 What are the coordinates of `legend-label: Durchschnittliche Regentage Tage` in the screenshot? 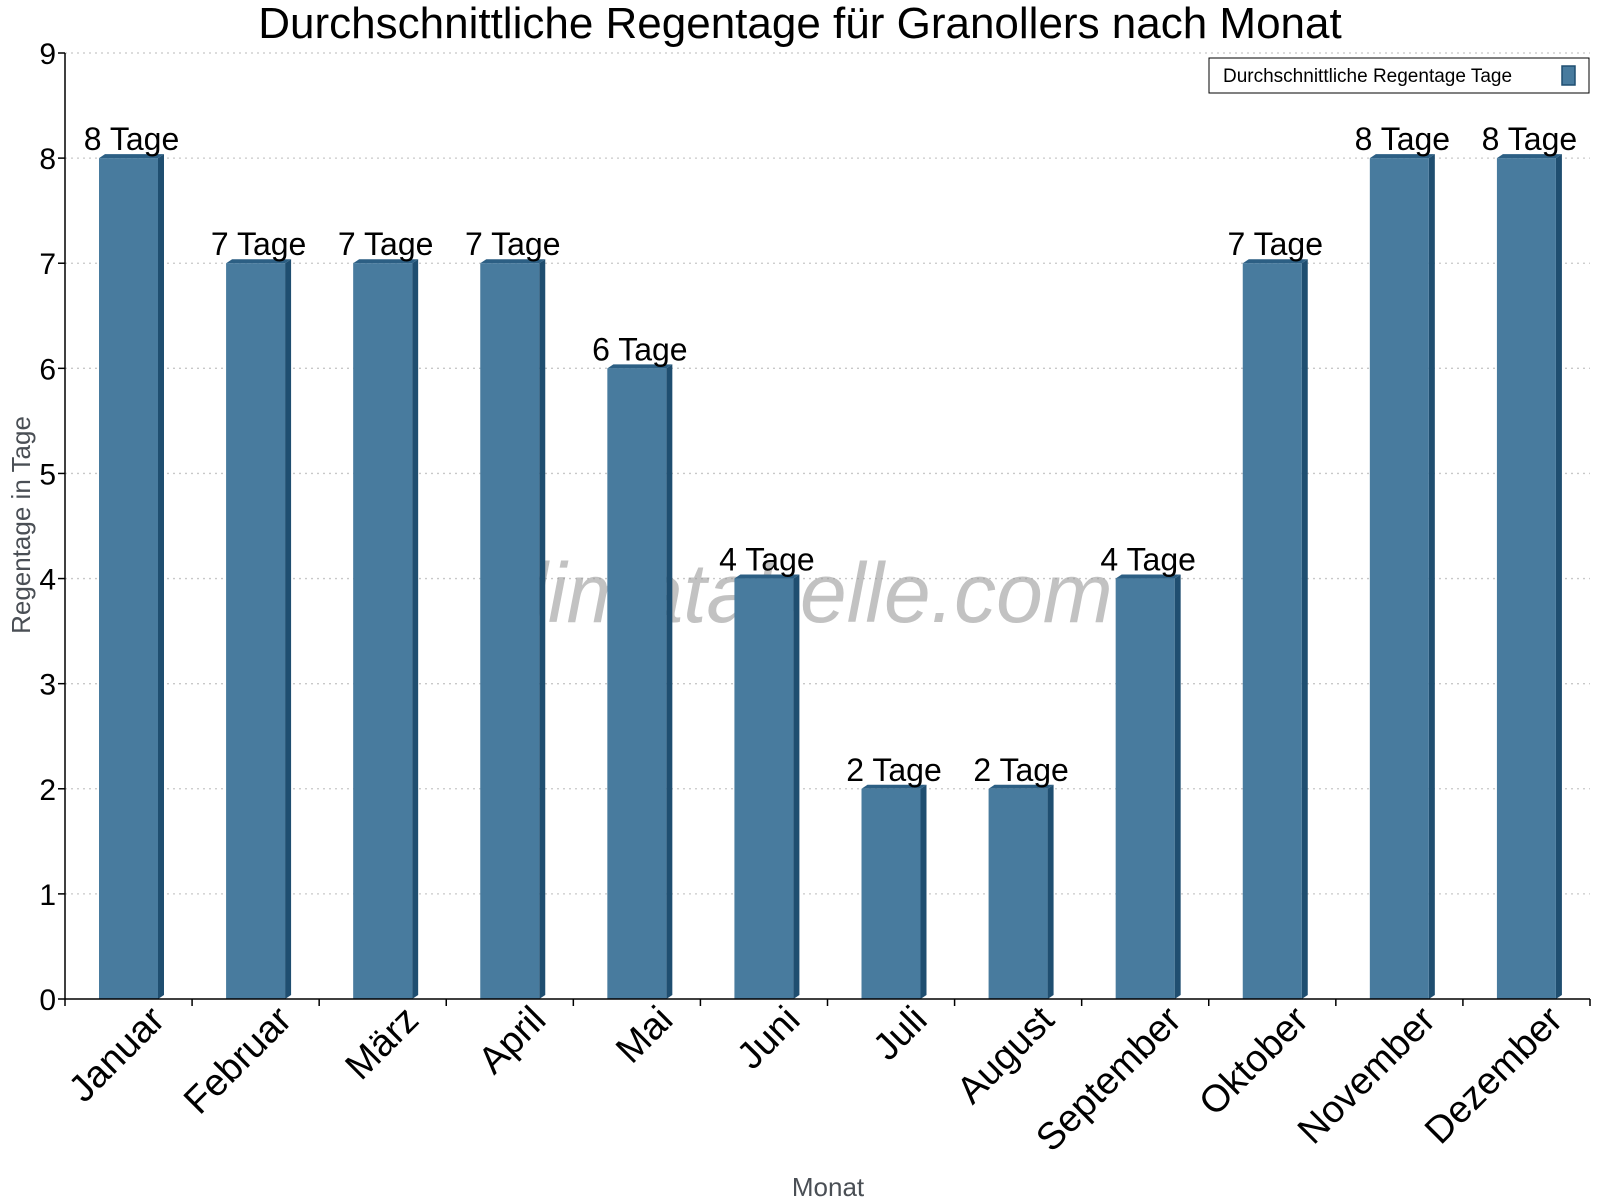 It's located at (1367, 76).